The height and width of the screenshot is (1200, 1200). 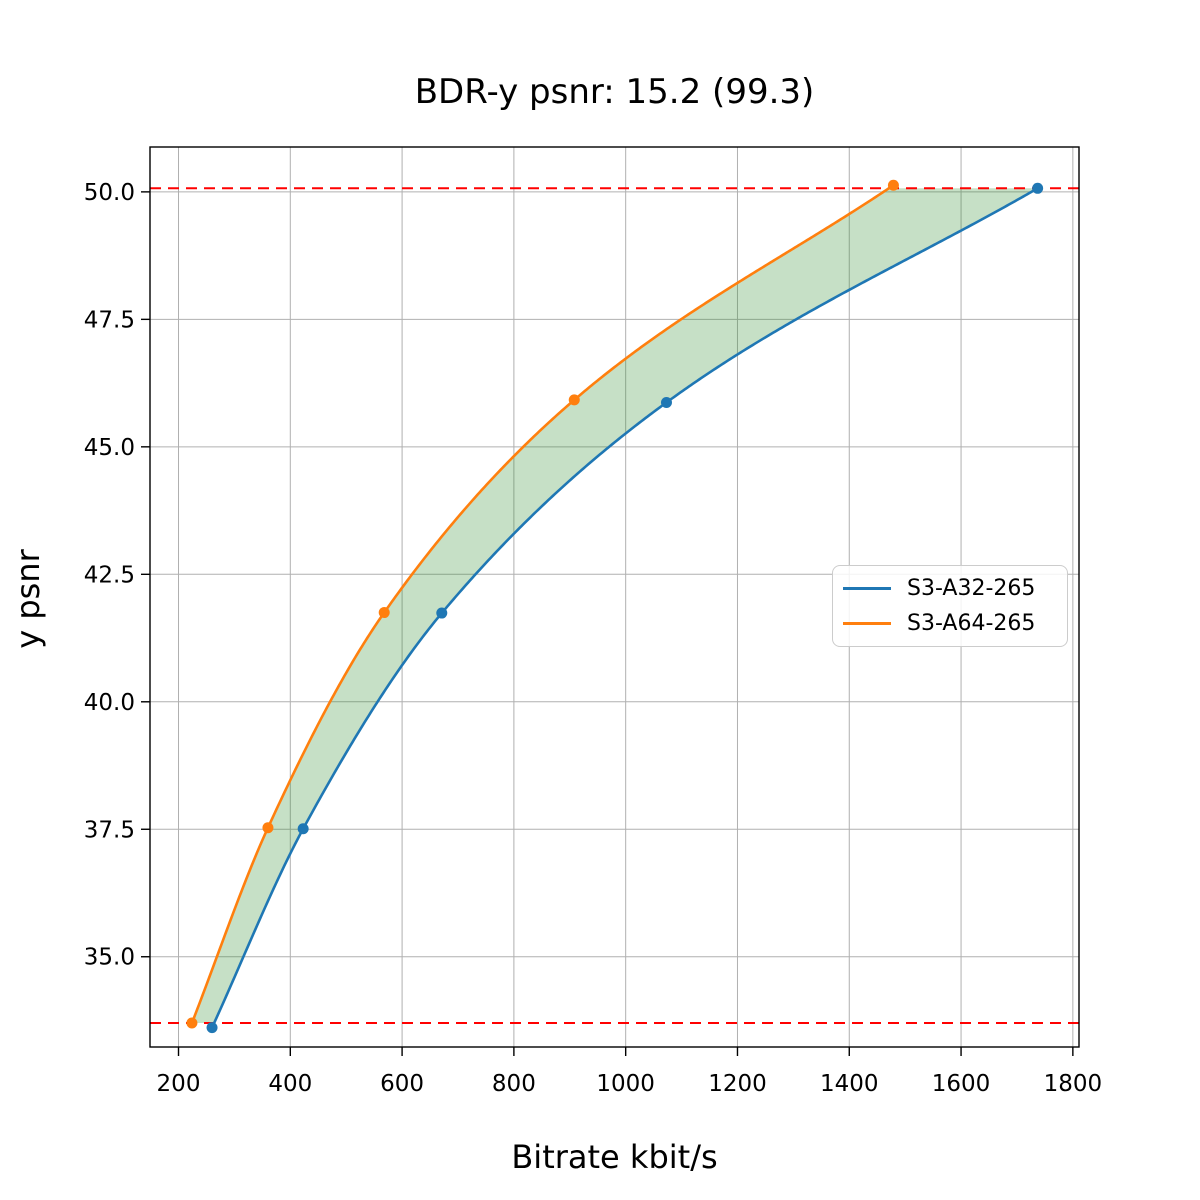 I want to click on x-tick-label: 1800, so click(x=1073, y=1084).